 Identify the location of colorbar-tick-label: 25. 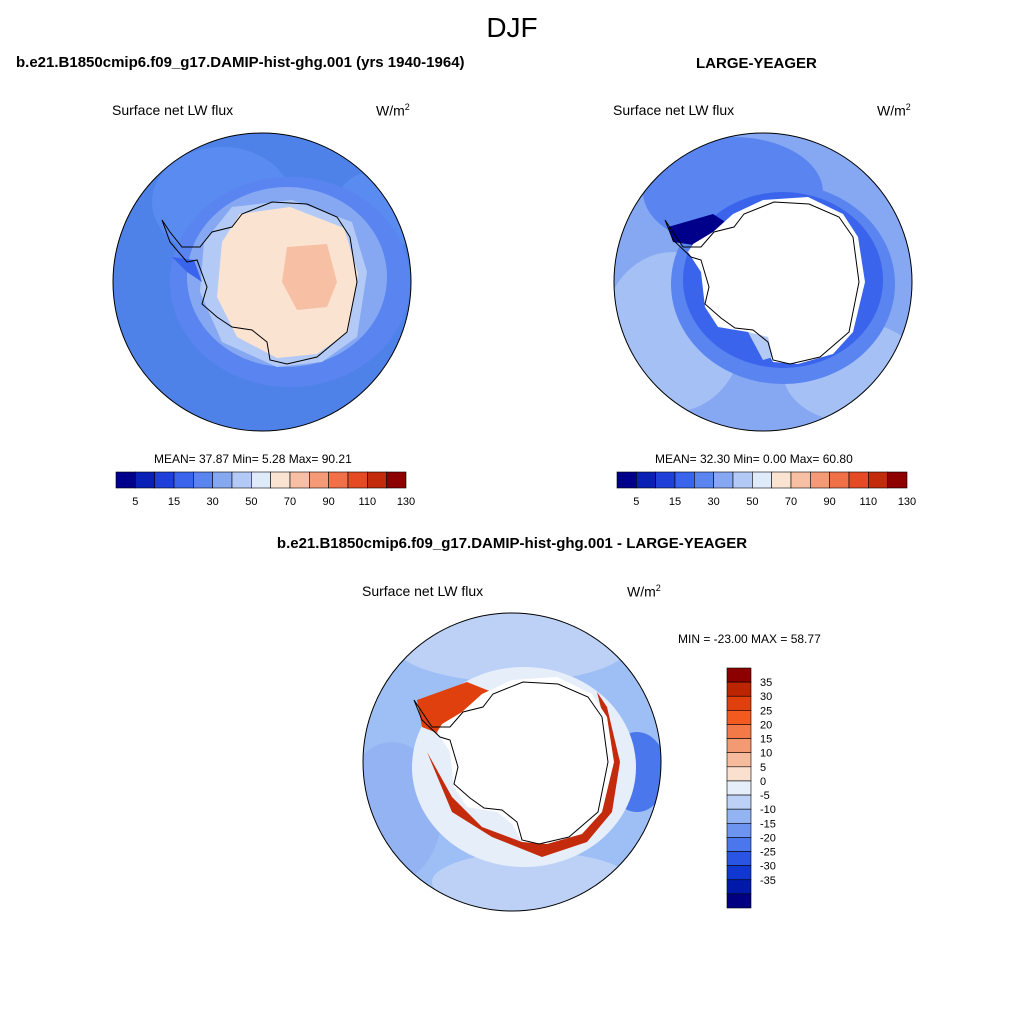
(766, 711).